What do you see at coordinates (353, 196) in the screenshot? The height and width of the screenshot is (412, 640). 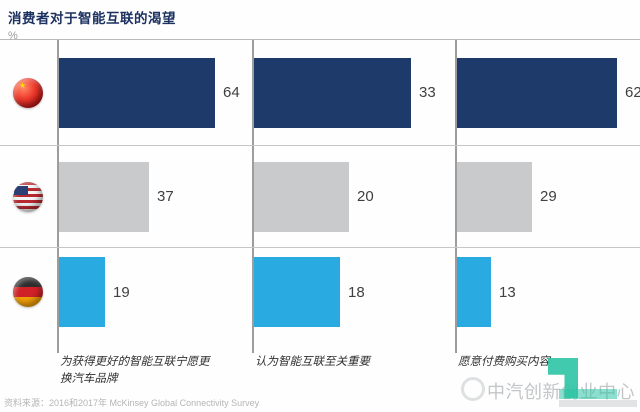 I see `cell-usa-importance: 20` at bounding box center [353, 196].